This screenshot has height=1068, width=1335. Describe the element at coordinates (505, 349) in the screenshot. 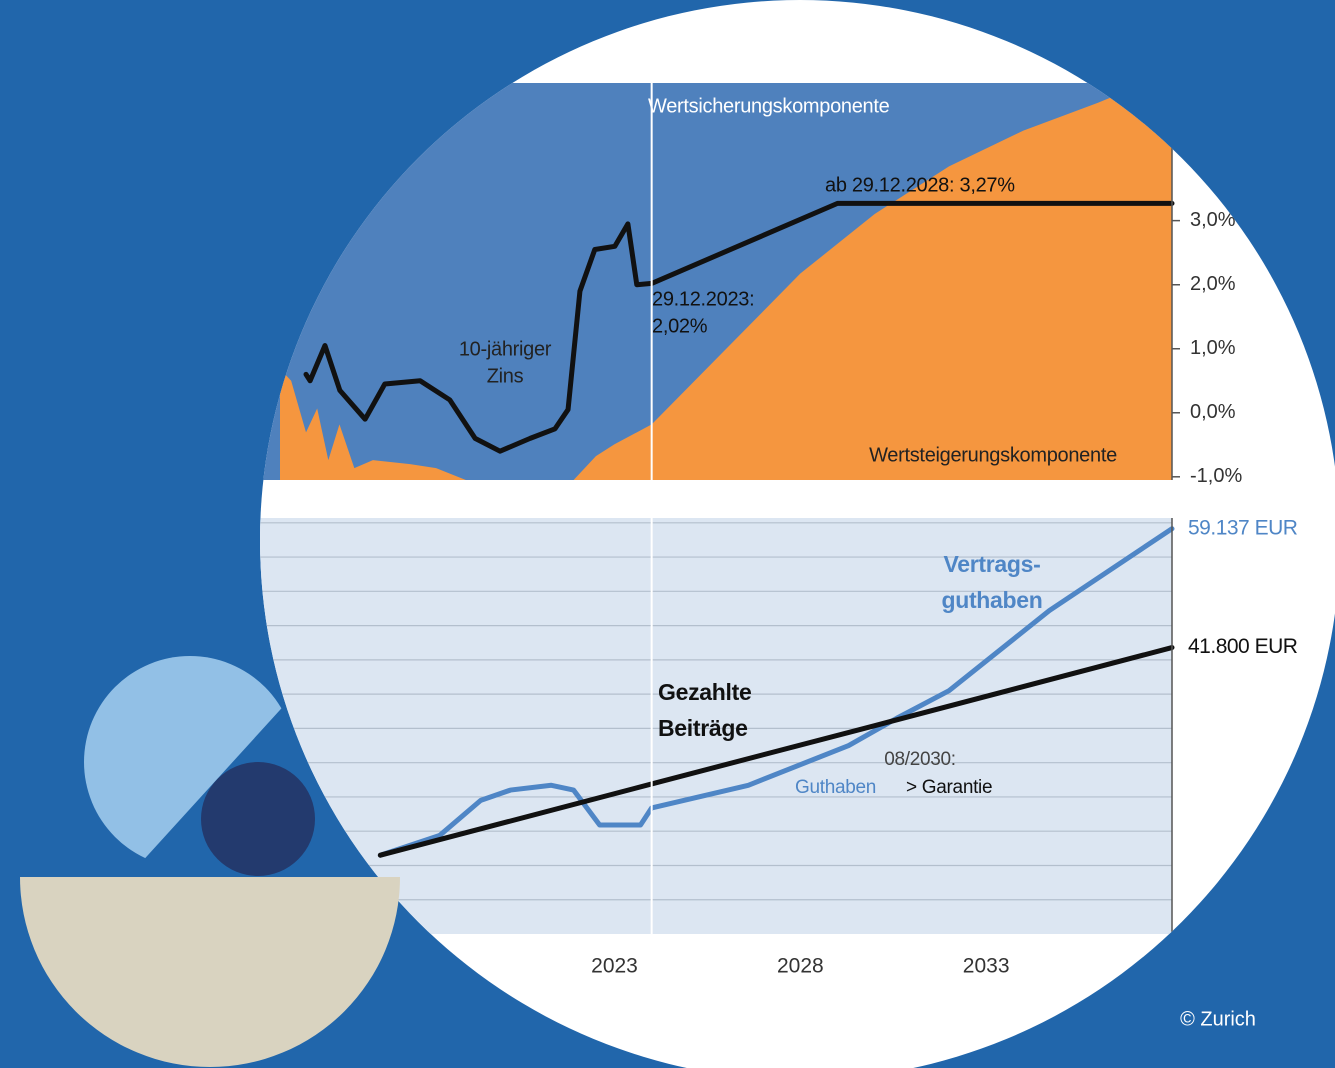

I see `annotation: 10-jähriger` at that location.